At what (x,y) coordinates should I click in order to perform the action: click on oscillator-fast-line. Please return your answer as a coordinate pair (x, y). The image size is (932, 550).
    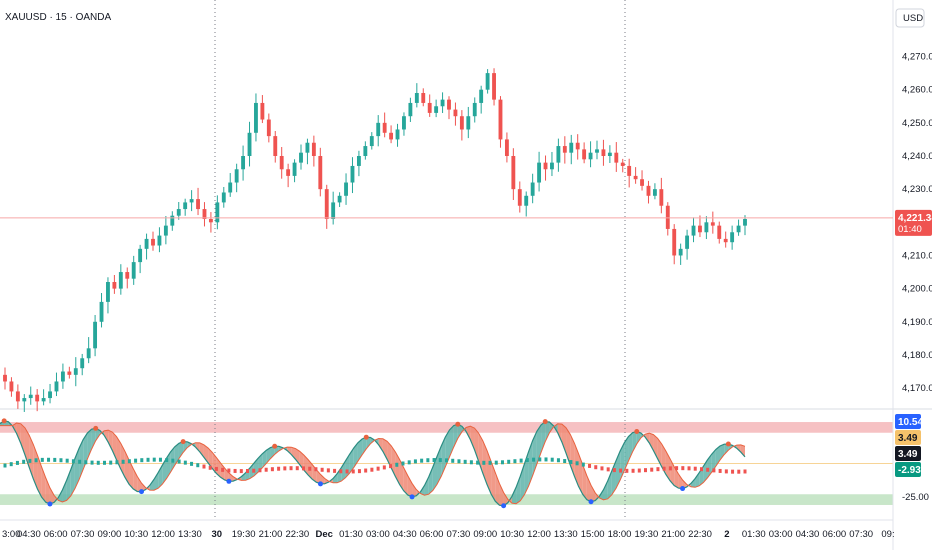
    Looking at the image, I should click on (373, 463).